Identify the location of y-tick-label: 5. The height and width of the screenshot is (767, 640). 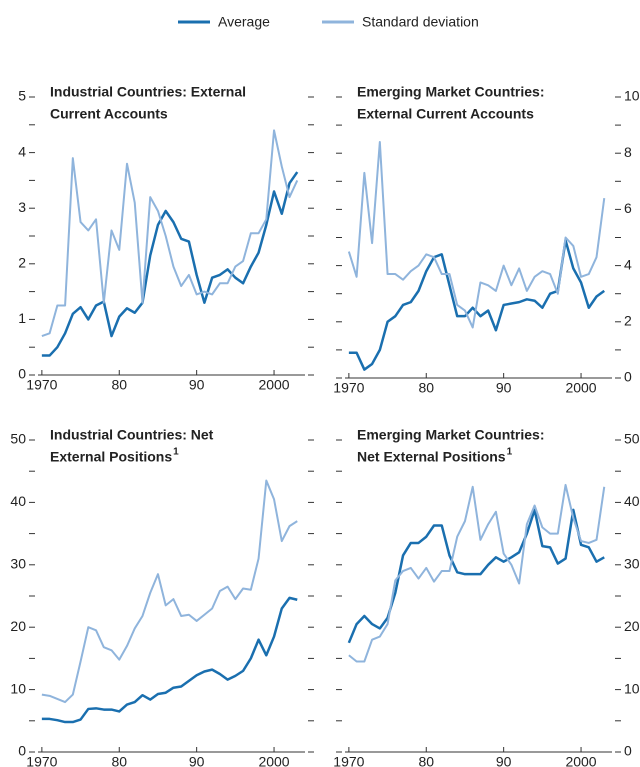
(22, 96).